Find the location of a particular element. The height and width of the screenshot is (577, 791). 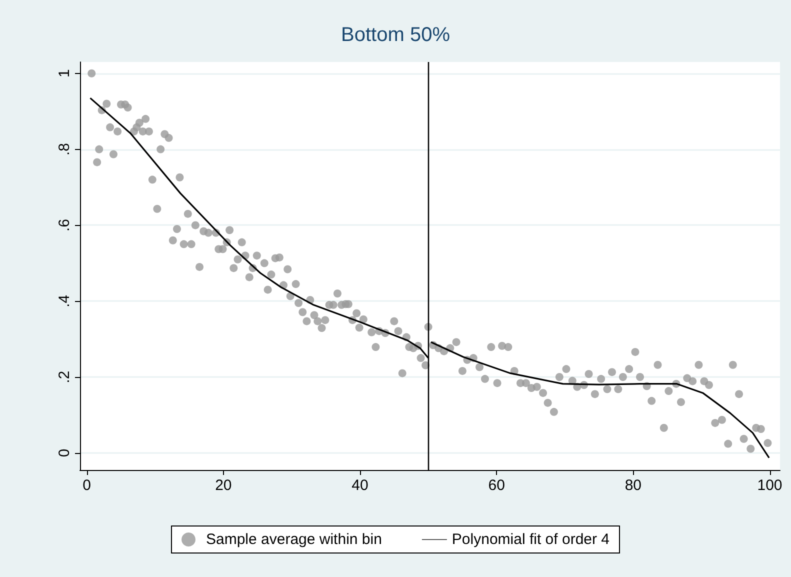

x-tick-label: 0 is located at coordinates (86, 485).